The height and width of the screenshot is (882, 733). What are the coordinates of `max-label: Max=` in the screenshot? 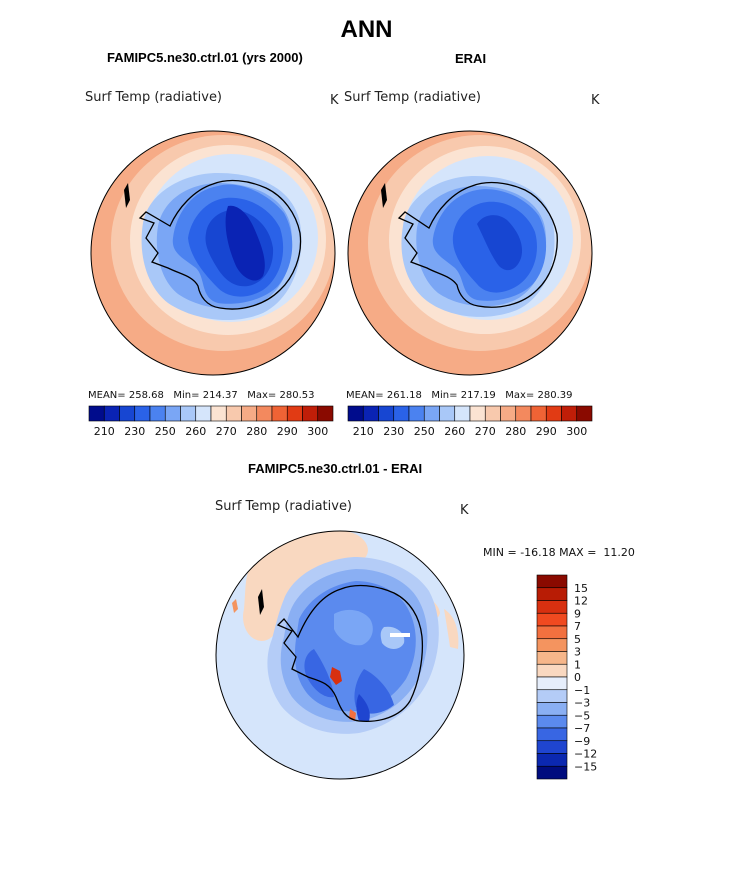 It's located at (262, 395).